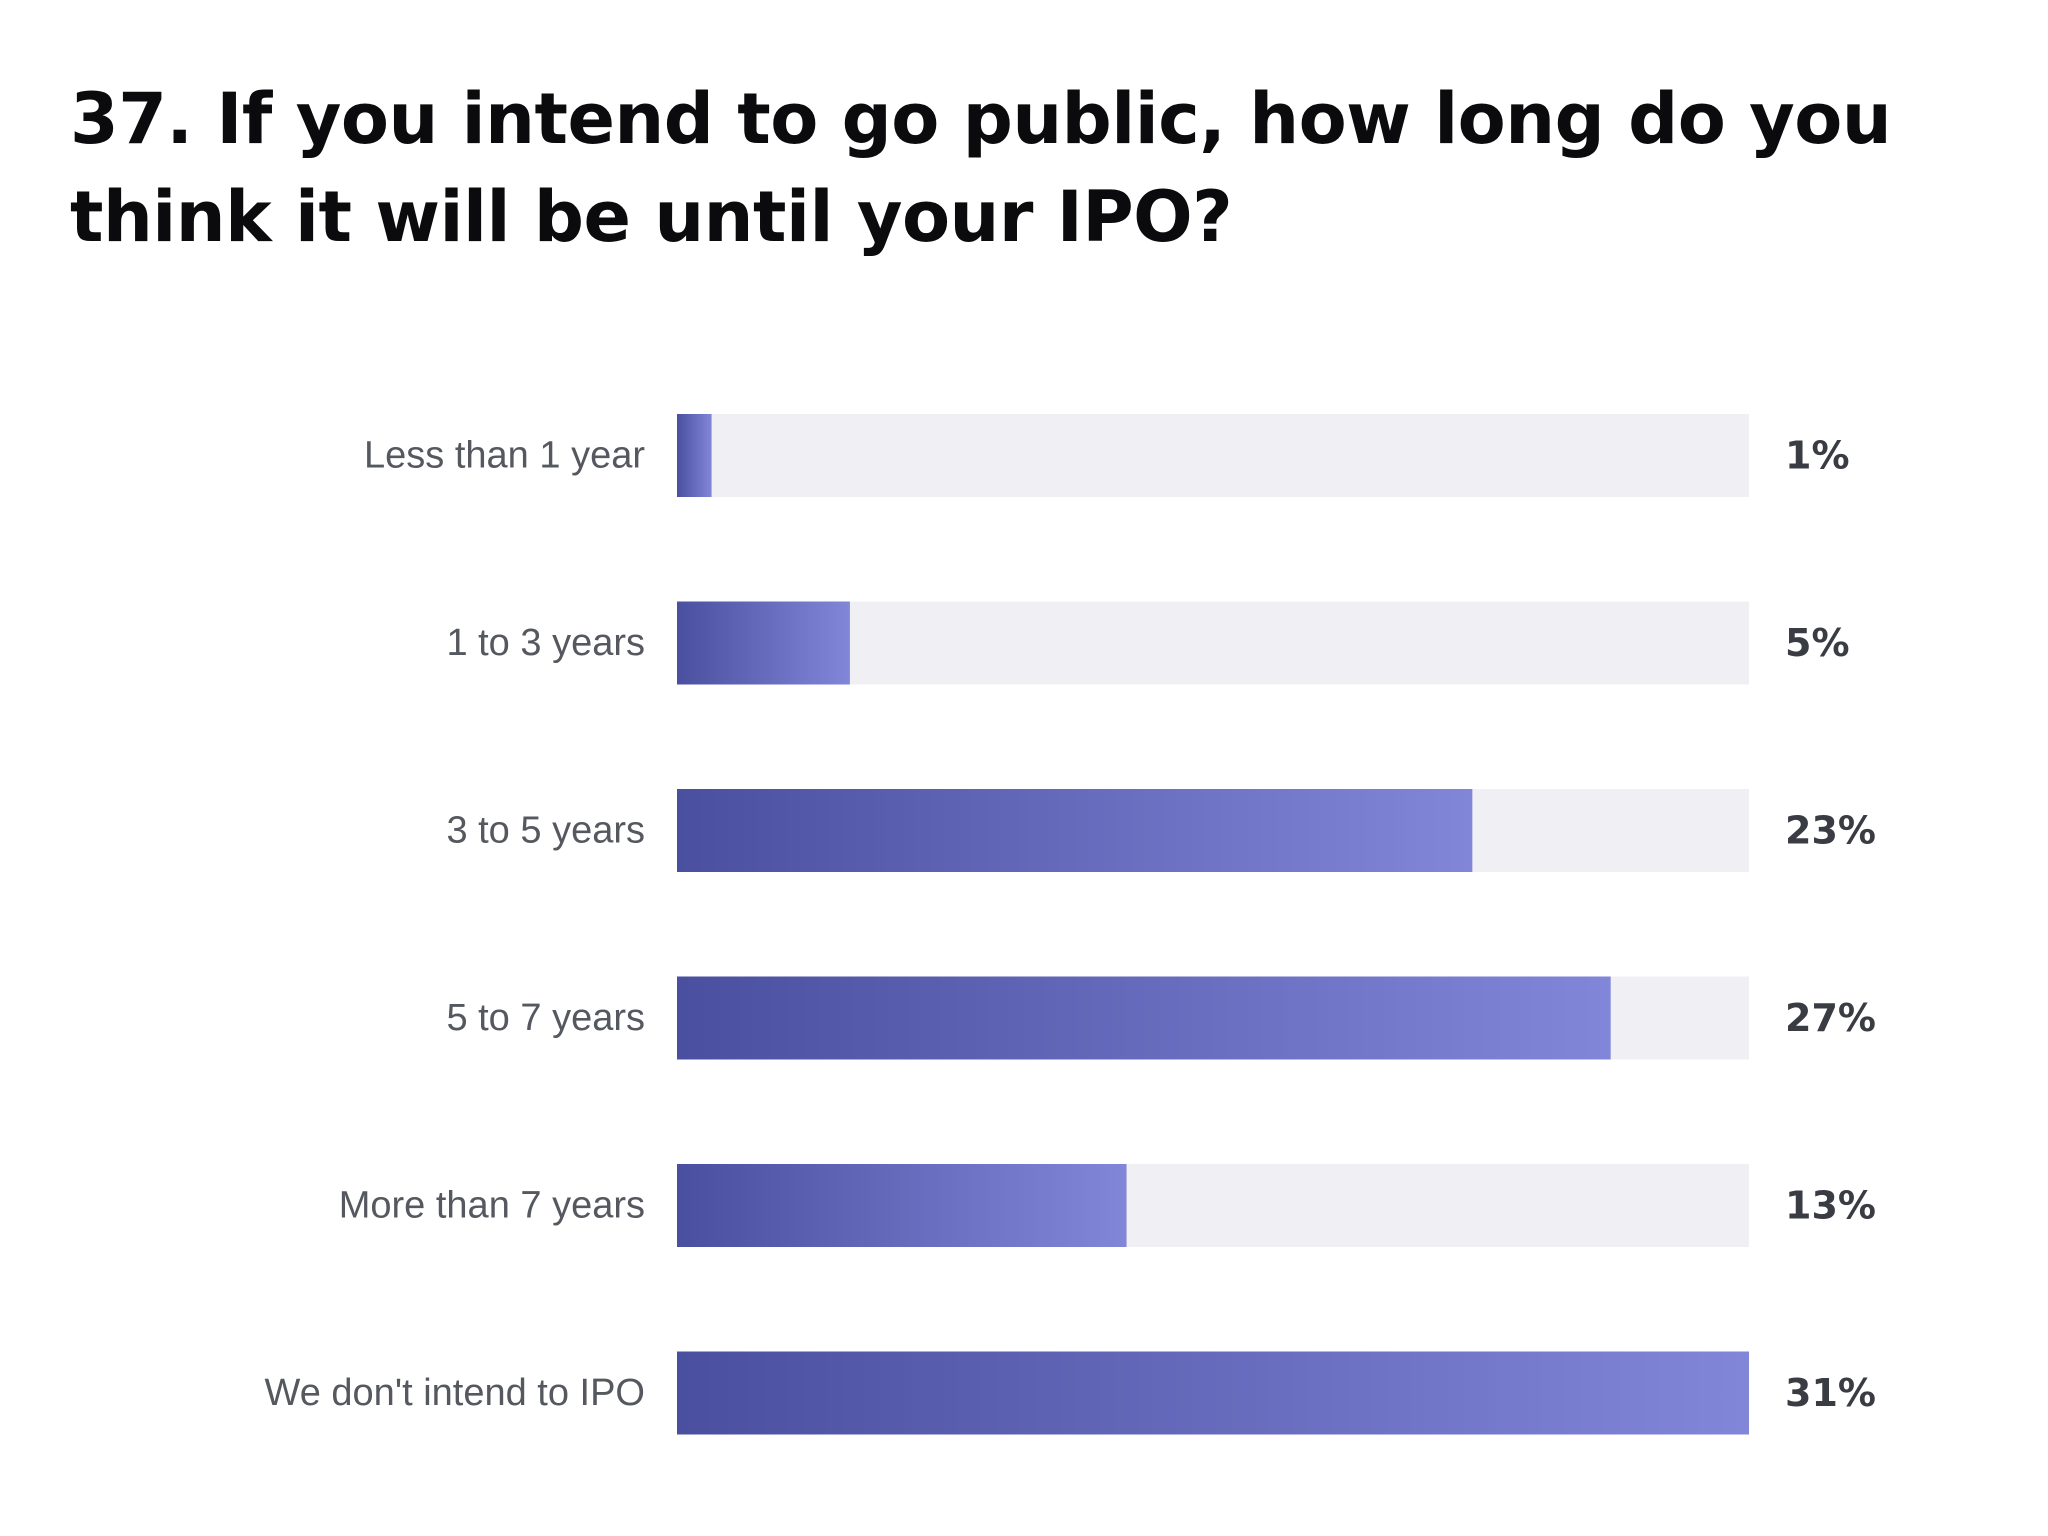 Image resolution: width=2048 pixels, height=1536 pixels. Describe the element at coordinates (1830, 831) in the screenshot. I see `value-label: 23%` at that location.